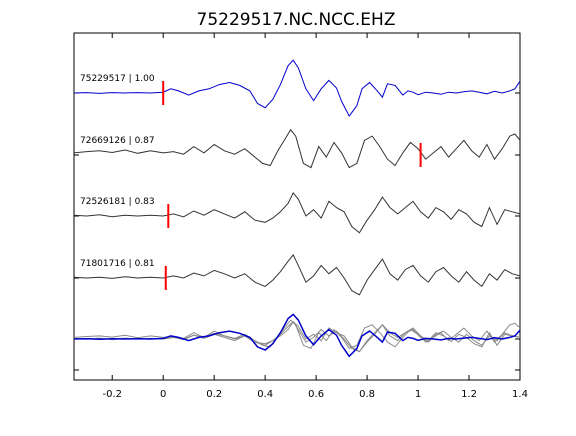 This screenshot has width=576, height=436. Describe the element at coordinates (296, 20) in the screenshot. I see `chart-title: 75229517.NC.NCC.EHZ` at that location.